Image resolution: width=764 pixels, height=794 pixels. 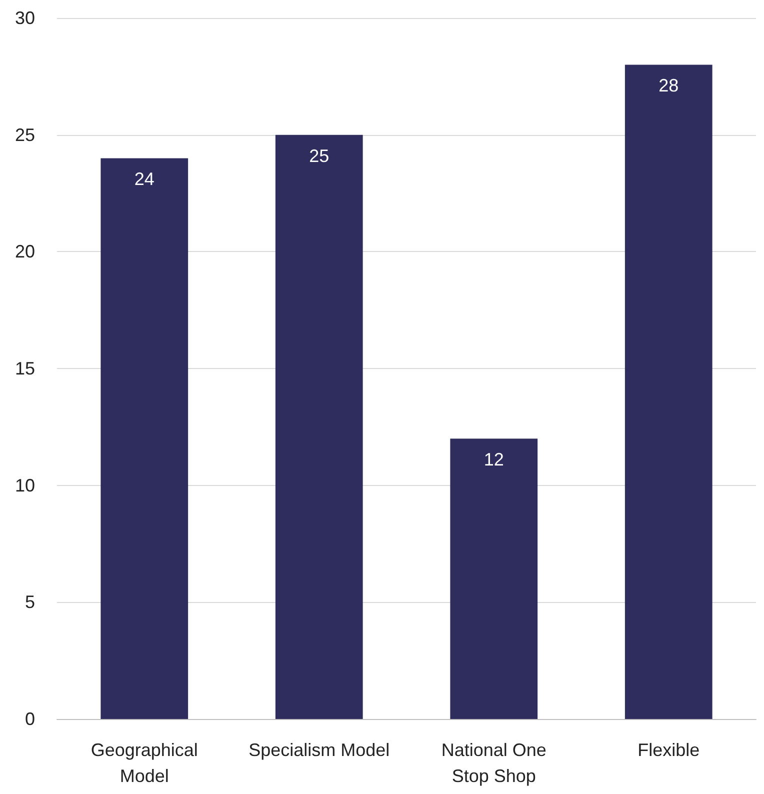 I want to click on y-tick-label: 20, so click(x=24, y=252).